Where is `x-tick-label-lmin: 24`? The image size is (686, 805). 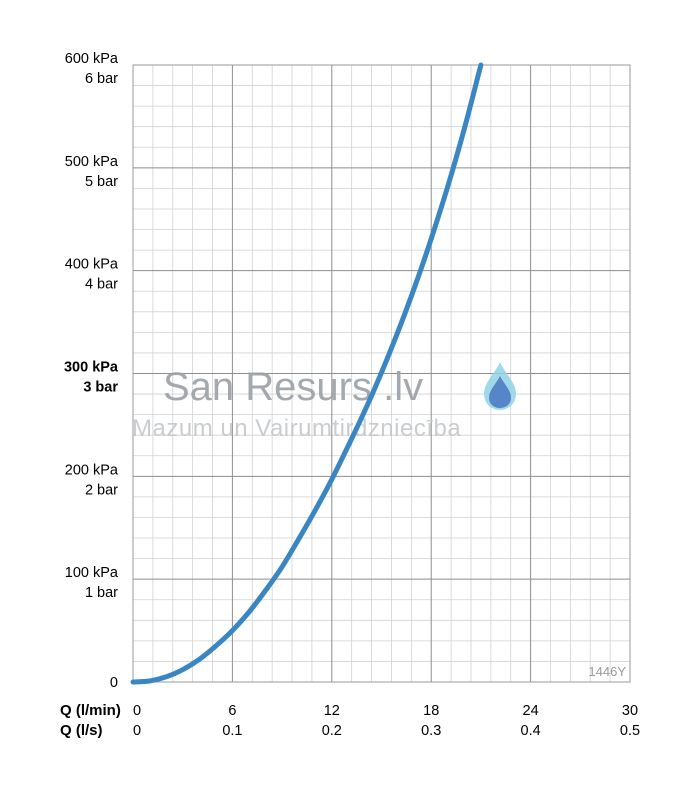 x-tick-label-lmin: 24 is located at coordinates (531, 711).